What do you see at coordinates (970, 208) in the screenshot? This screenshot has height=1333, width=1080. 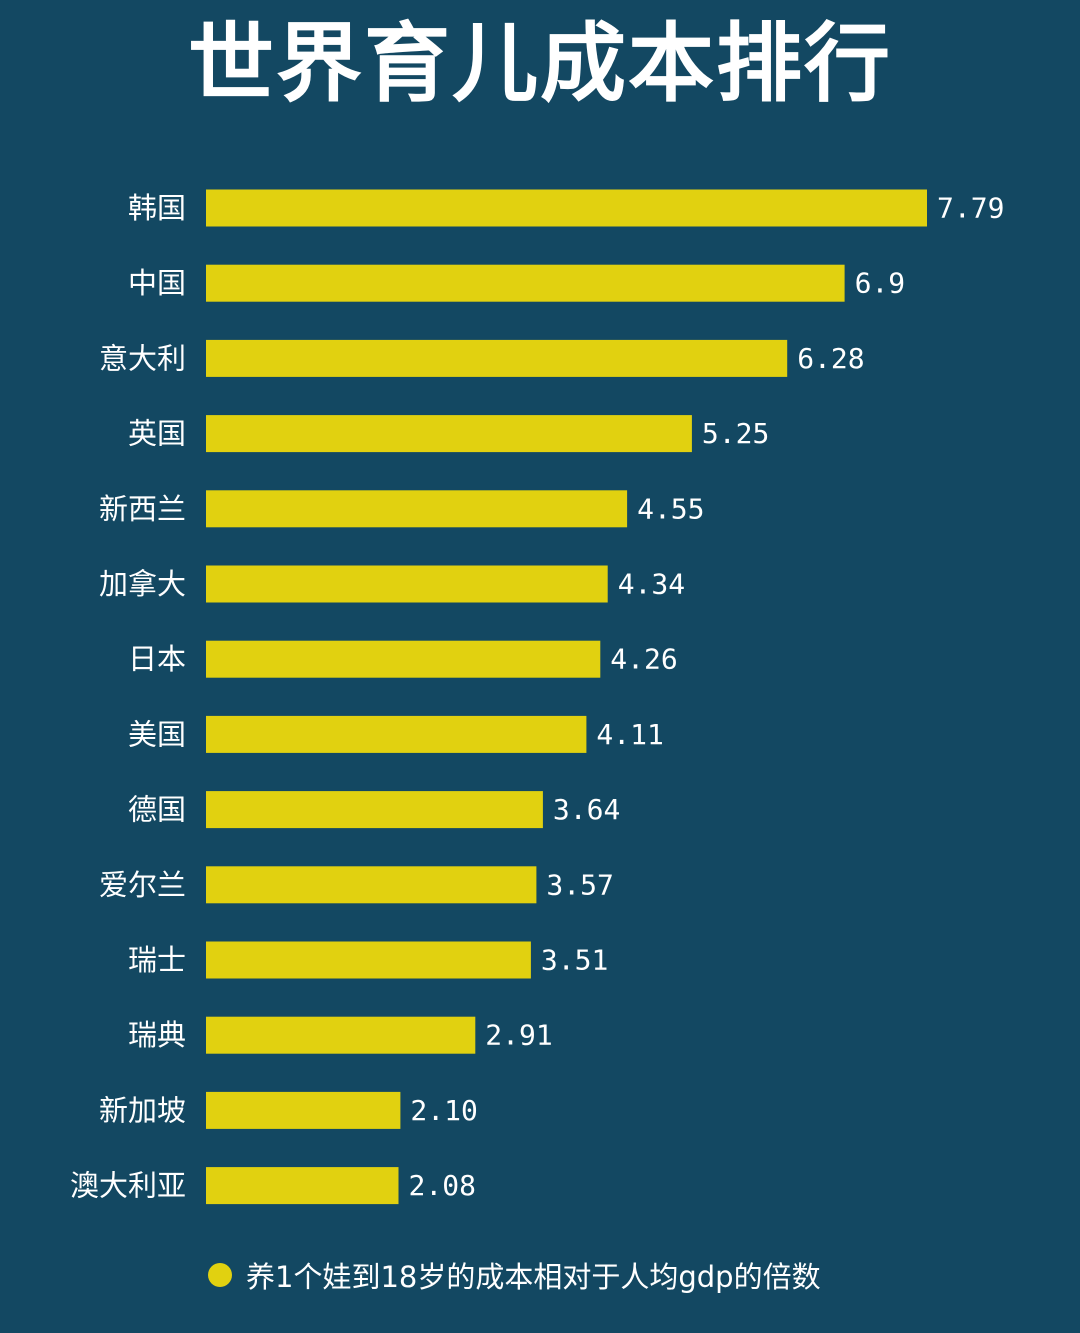 I see `value-label: 7.79` at bounding box center [970, 208].